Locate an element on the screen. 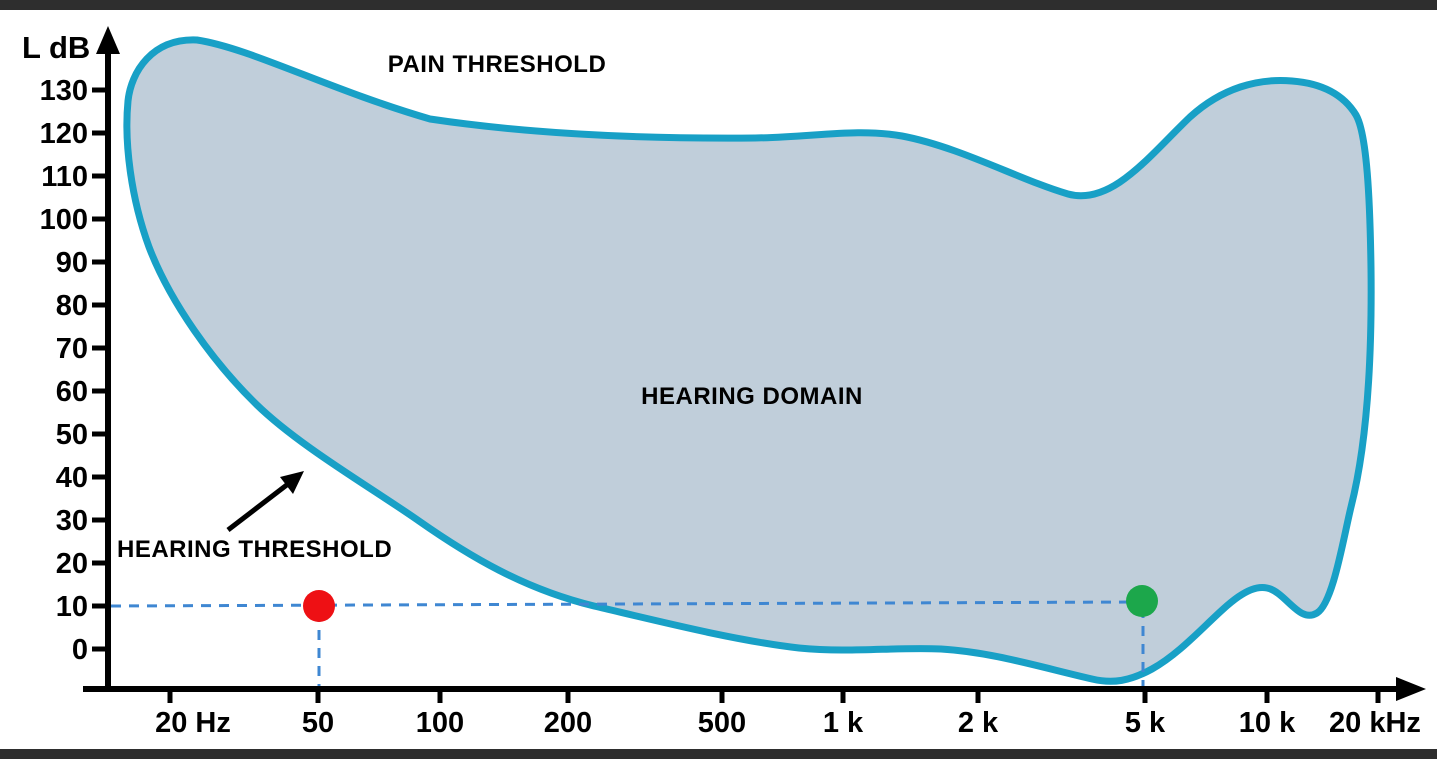  y-axis-arrowhead-icon is located at coordinates (108, 40).